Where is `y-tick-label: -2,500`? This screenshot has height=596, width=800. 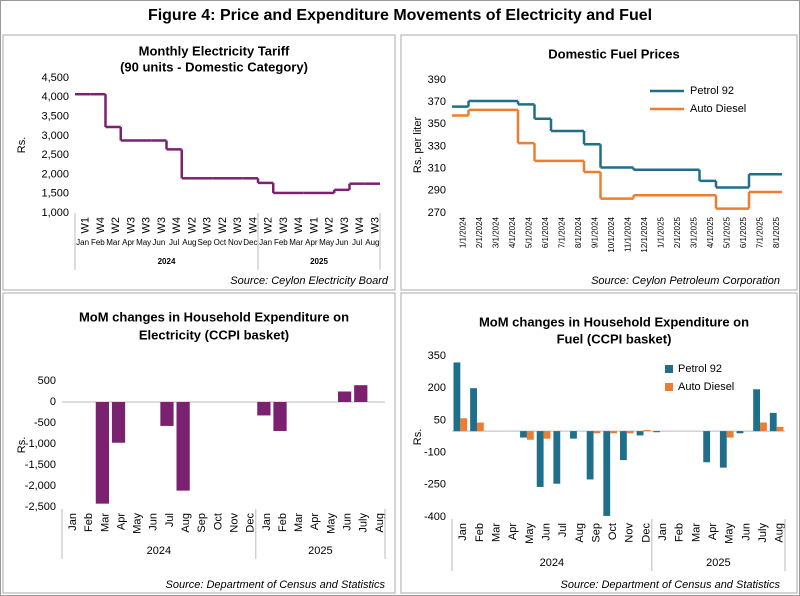 y-tick-label: -2,500 is located at coordinates (40, 507).